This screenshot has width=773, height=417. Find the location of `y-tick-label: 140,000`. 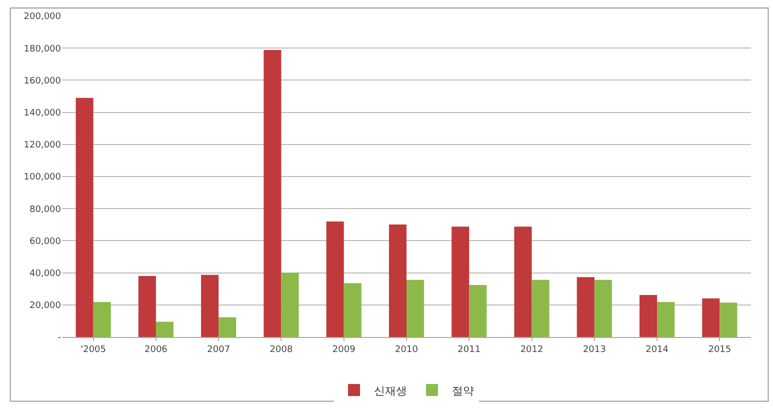

y-tick-label: 140,000 is located at coordinates (43, 113).